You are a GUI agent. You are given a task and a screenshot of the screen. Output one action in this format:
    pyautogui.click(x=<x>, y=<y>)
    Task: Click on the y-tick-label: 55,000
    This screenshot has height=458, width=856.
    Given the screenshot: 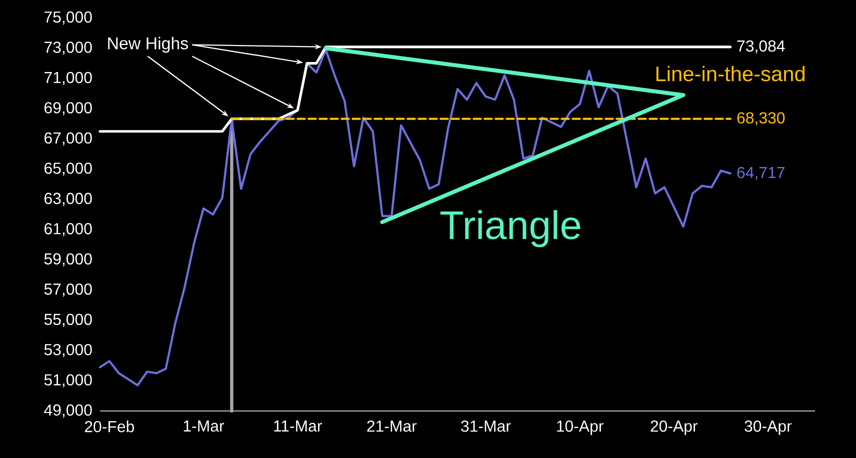 What is the action you would take?
    pyautogui.click(x=68, y=320)
    